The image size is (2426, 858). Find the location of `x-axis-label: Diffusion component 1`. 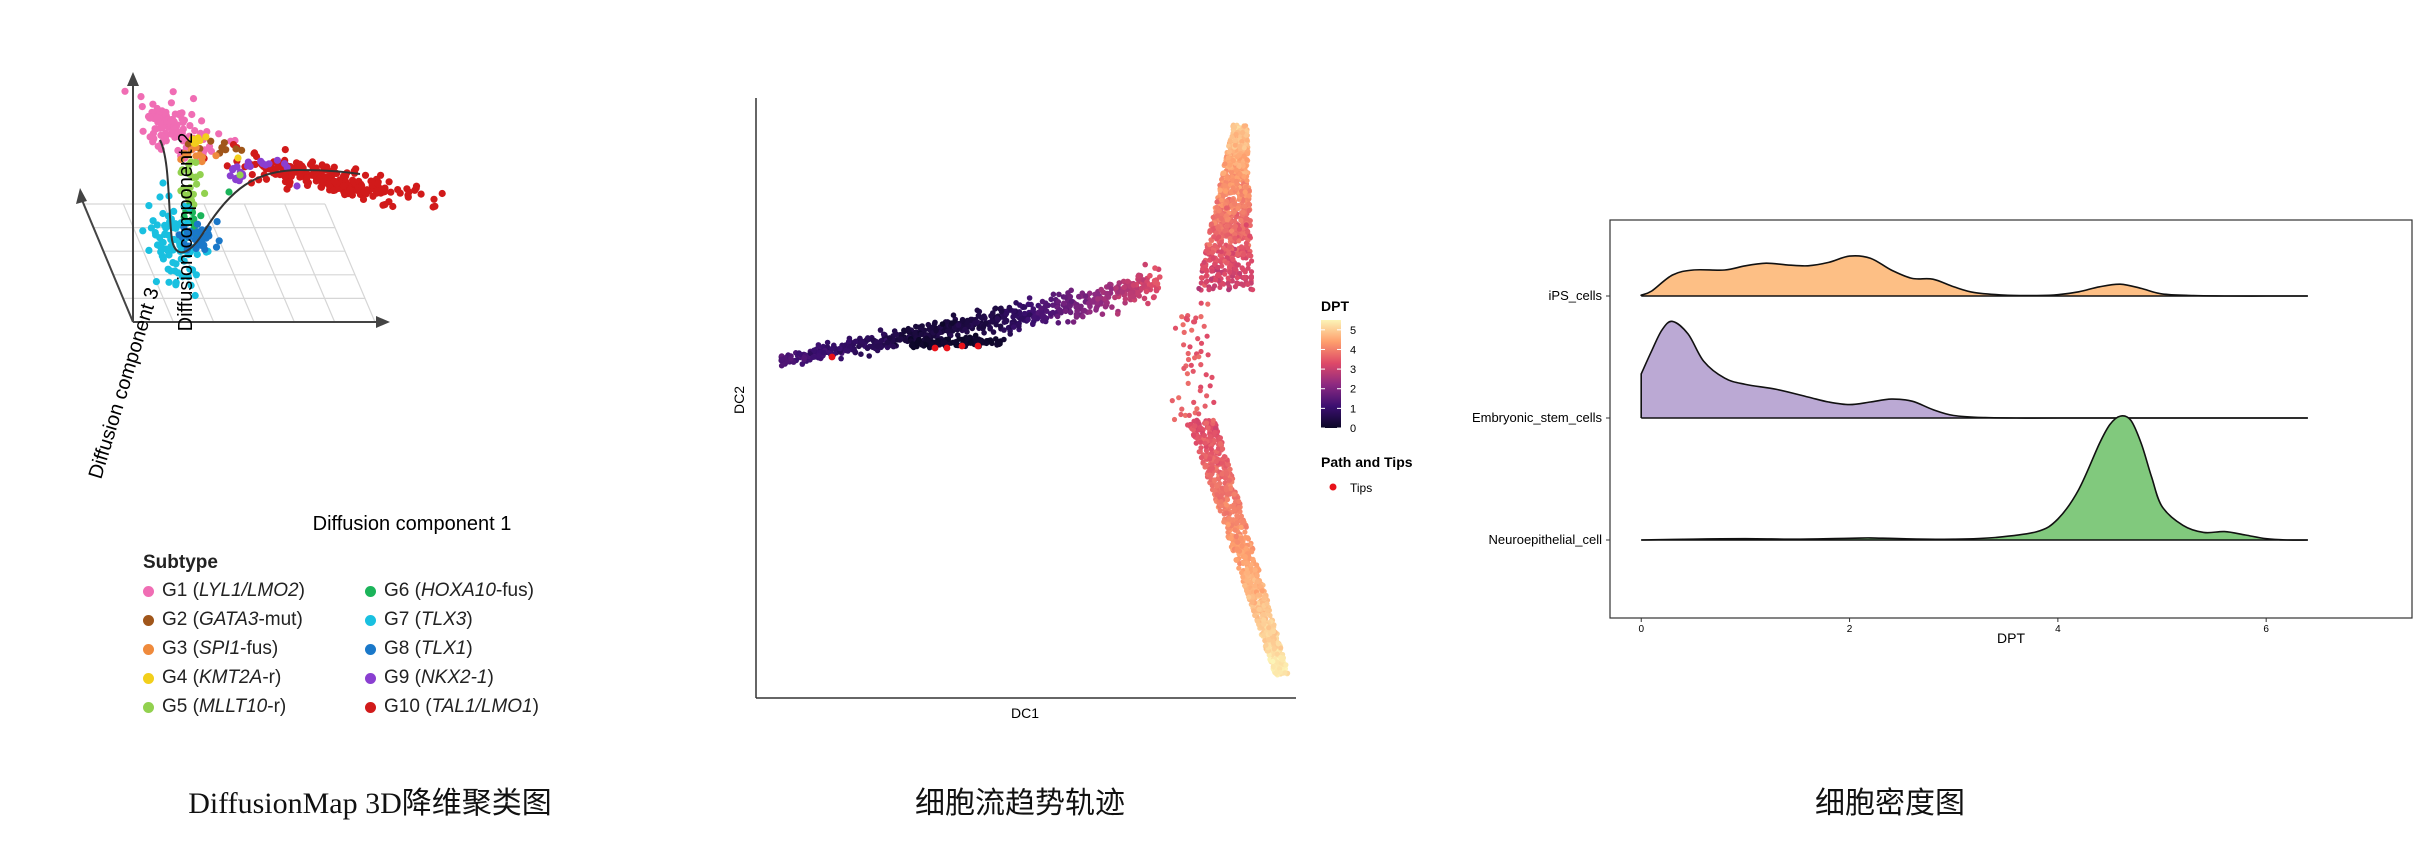

x-axis-label: Diffusion component 1 is located at coordinates (412, 524).